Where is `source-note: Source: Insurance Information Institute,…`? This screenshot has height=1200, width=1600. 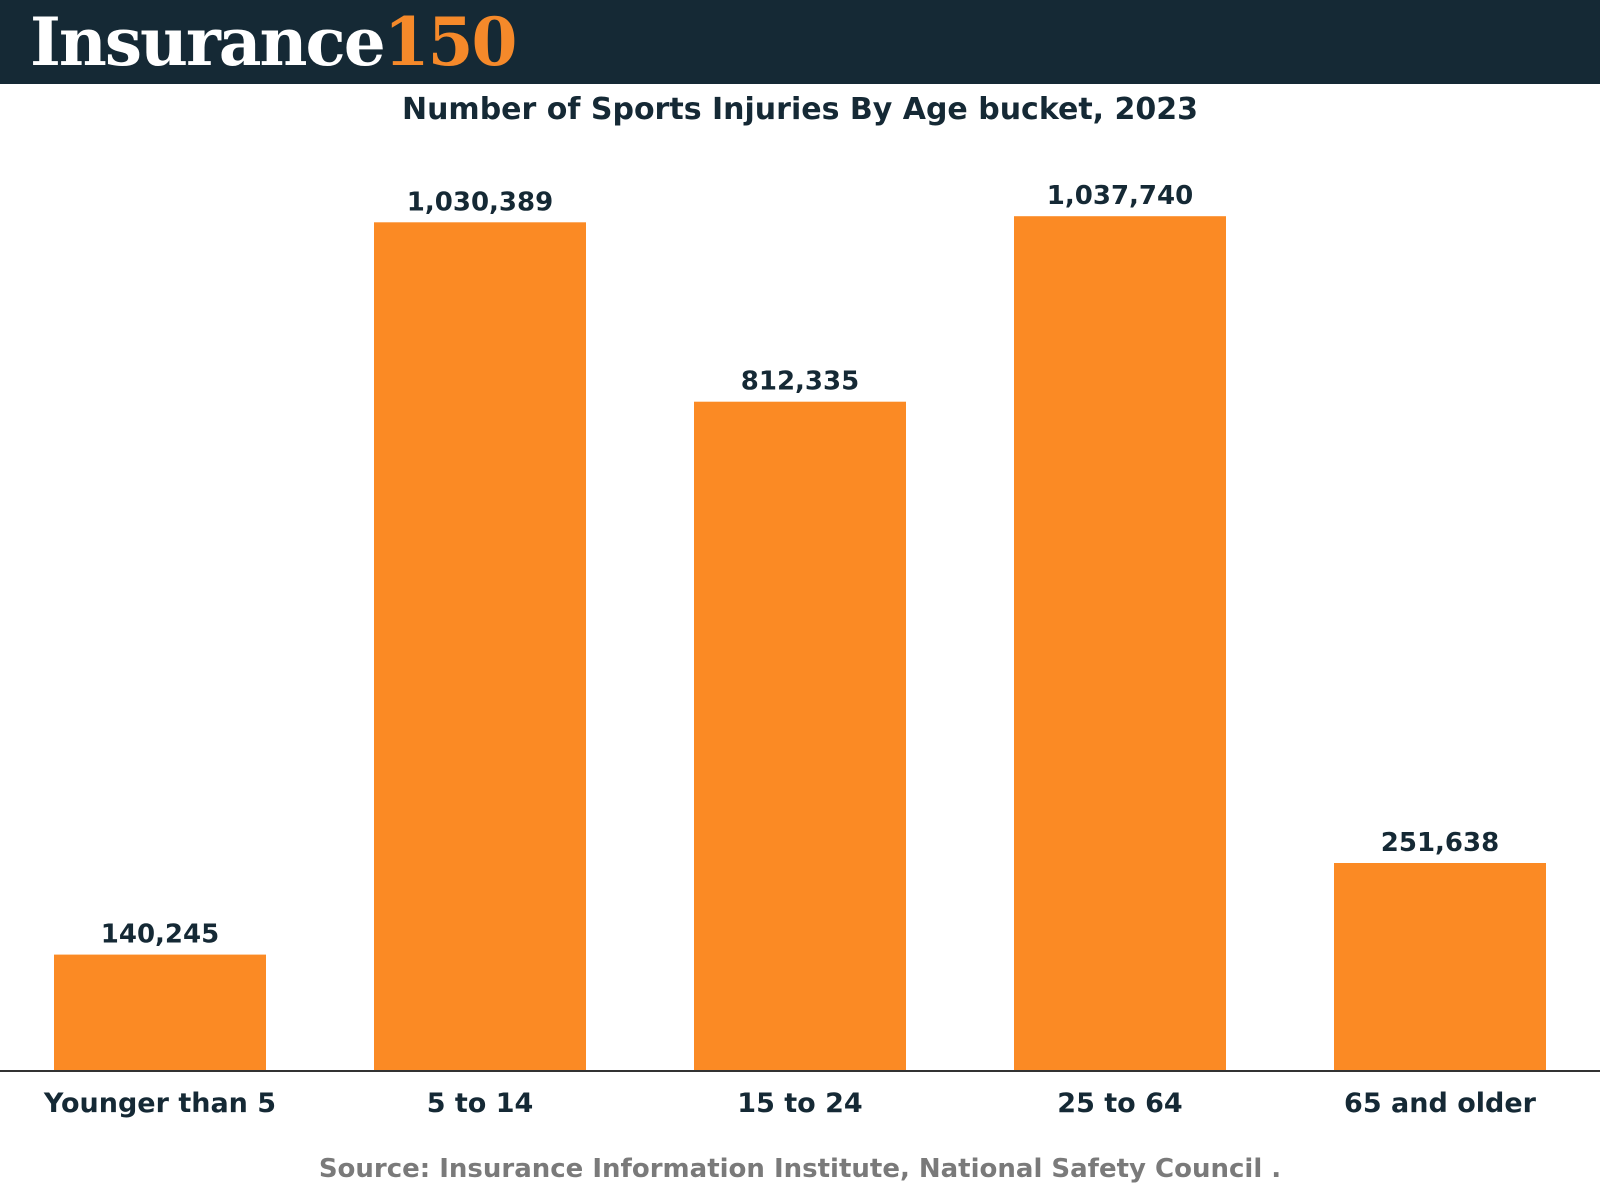 source-note: Source: Insurance Information Institute,… is located at coordinates (800, 1169).